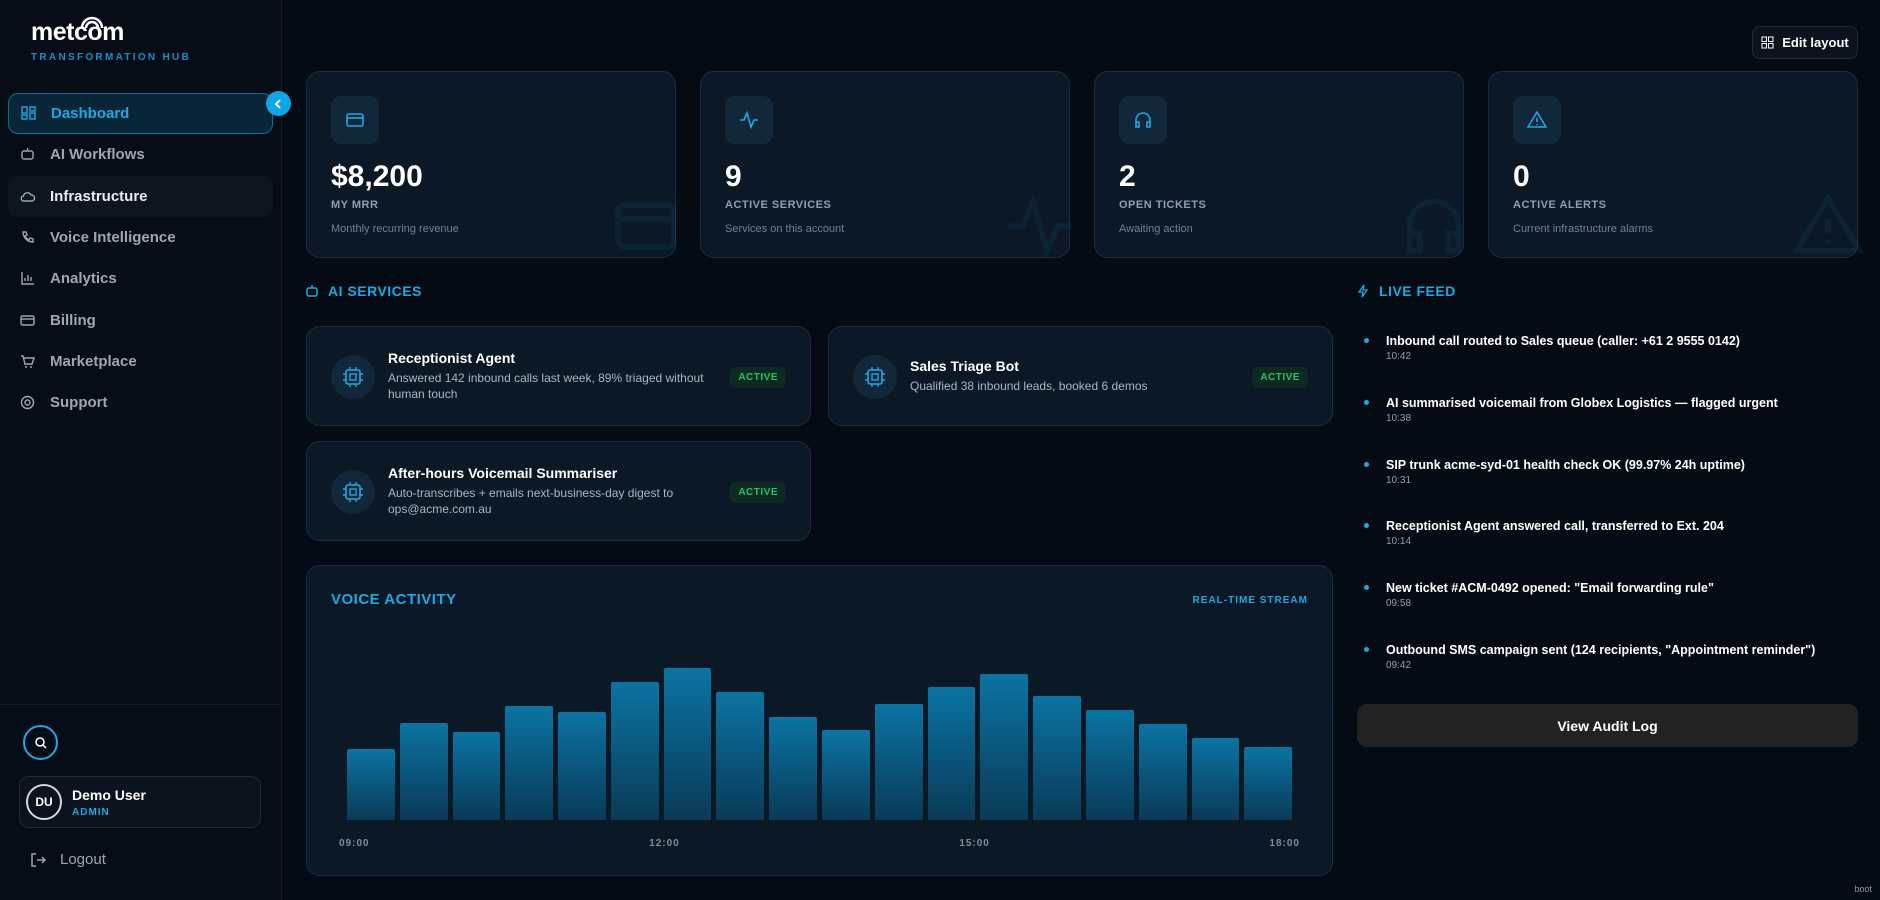  Describe the element at coordinates (377, 176) in the screenshot. I see `stat-value: $8,200` at that location.